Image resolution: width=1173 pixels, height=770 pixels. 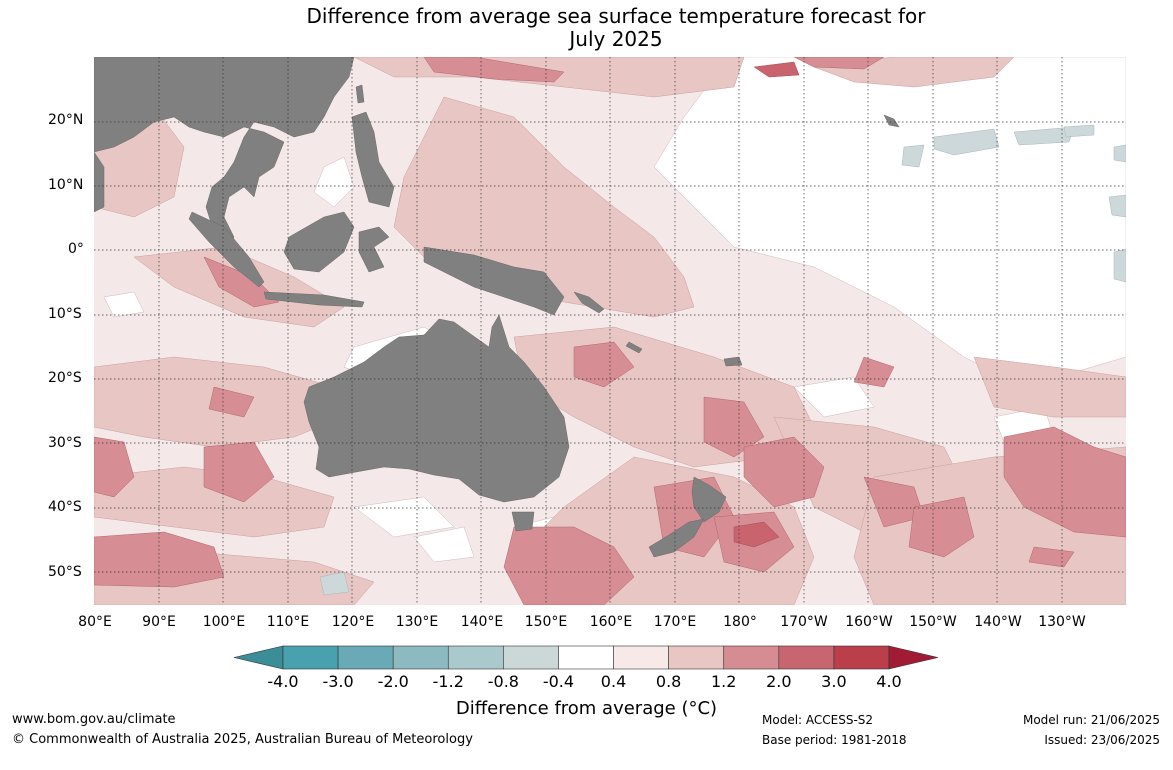 I want to click on new-guinea-land, so click(x=494, y=281).